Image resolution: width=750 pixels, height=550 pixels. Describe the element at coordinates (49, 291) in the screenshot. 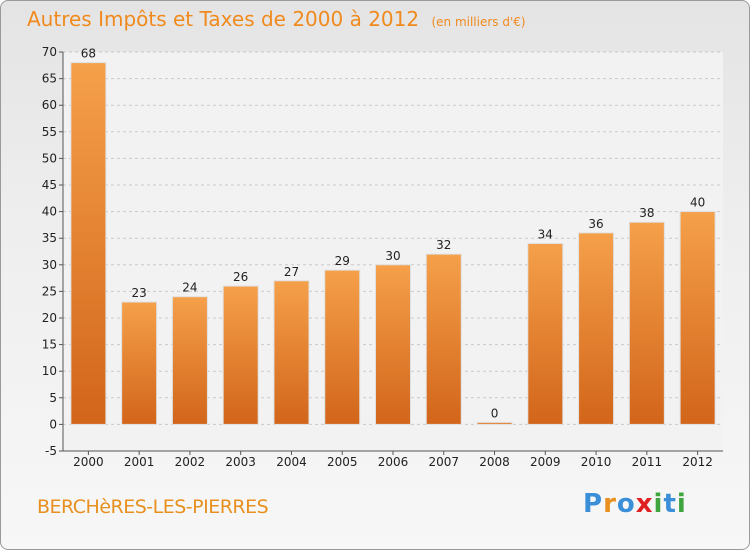

I see `y-tick-label: 25` at that location.